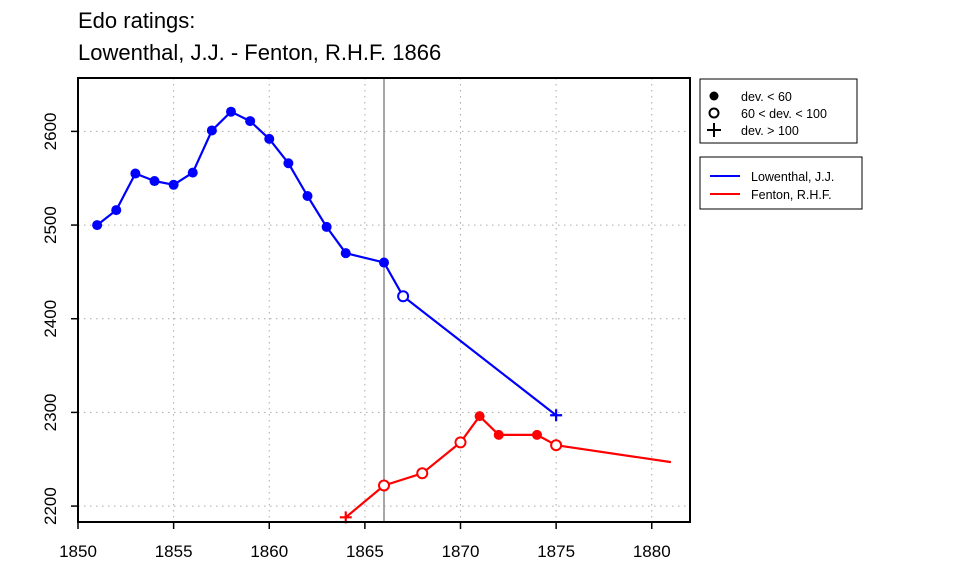 The image size is (960, 576). I want to click on x-tick-label: 1860, so click(269, 551).